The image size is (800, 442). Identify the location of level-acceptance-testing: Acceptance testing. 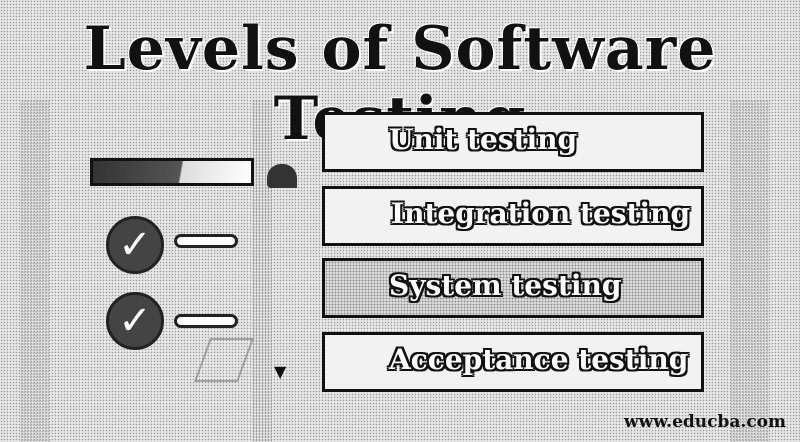
(513, 362).